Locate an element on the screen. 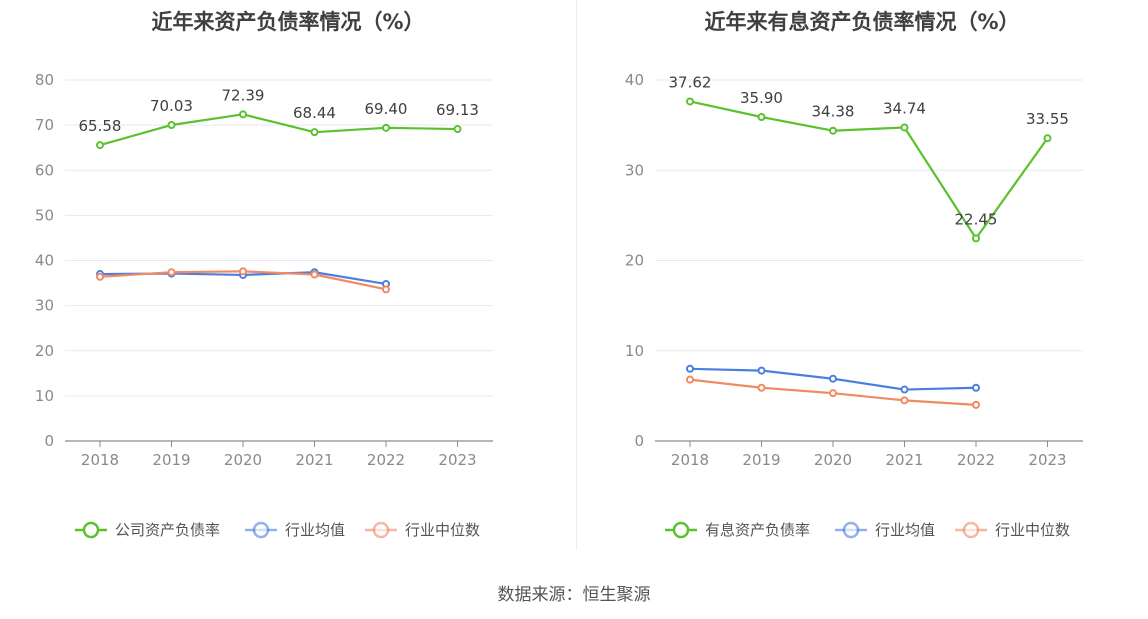 The image size is (1148, 619). left-legend-item-0: 公司资产负债率 is located at coordinates (147, 530).